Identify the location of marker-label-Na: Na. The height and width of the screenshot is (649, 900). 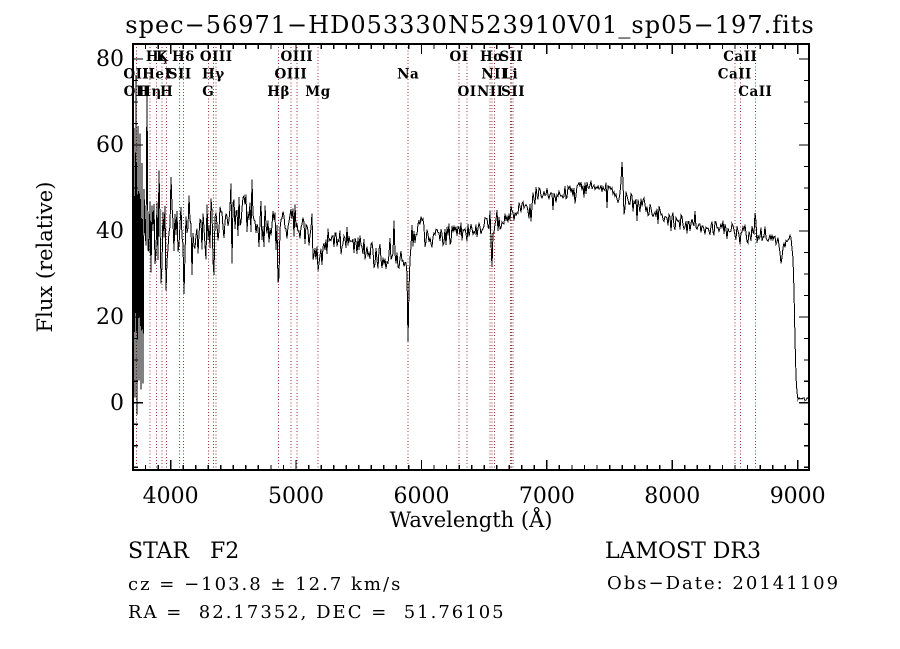
(408, 75).